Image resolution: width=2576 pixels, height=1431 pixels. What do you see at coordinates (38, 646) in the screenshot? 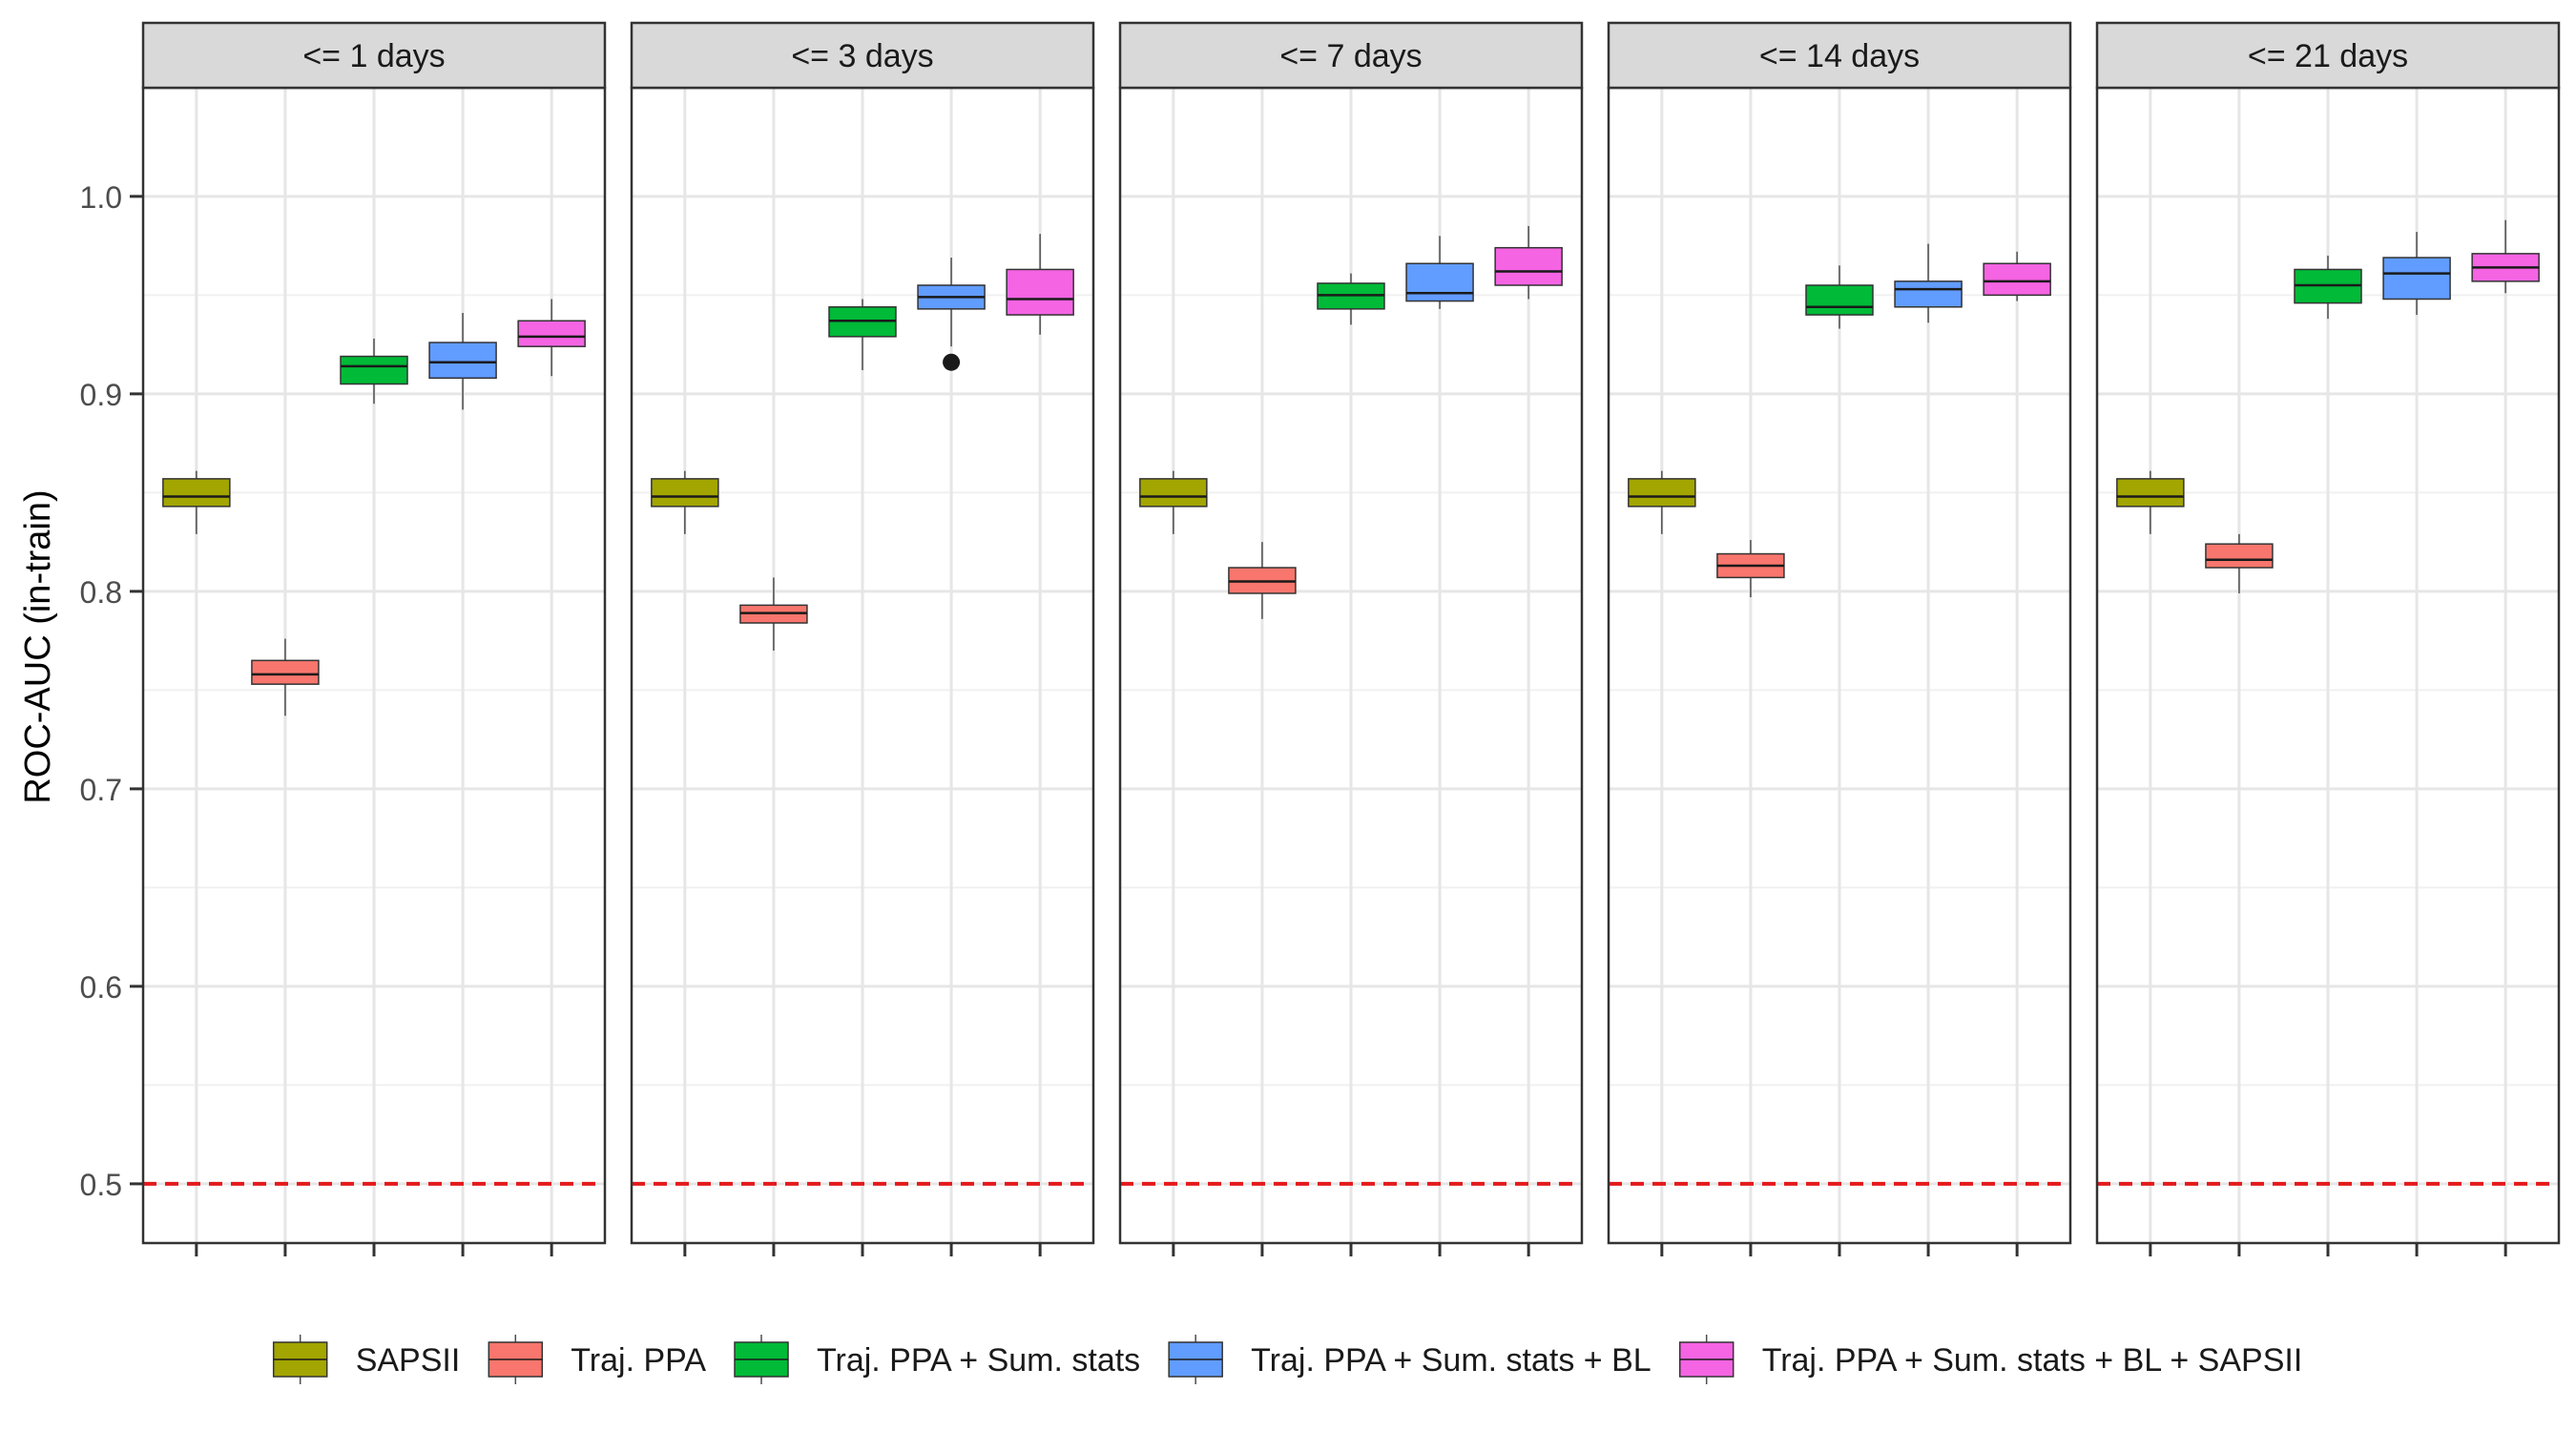
I see `y-axis-title: ROC-AUC (in-train)` at bounding box center [38, 646].